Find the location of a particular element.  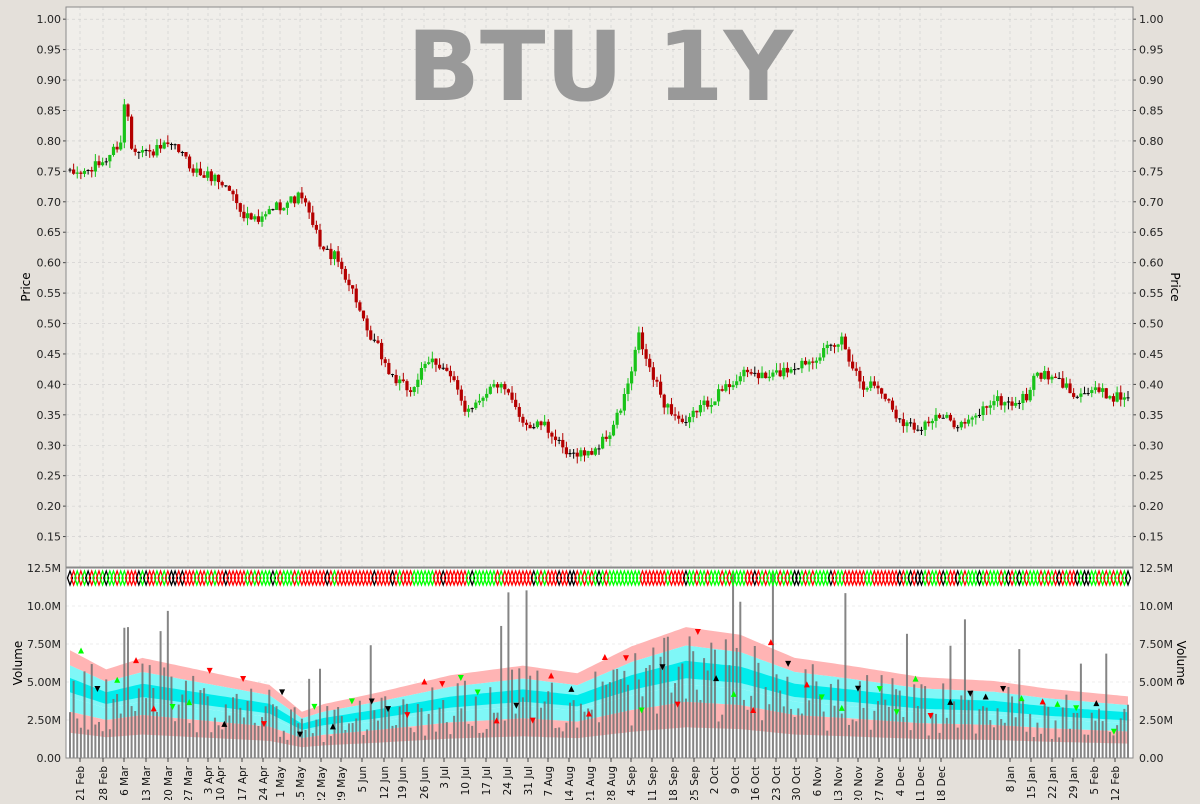

date-tick-label: 24 Apr is located at coordinates (264, 782).